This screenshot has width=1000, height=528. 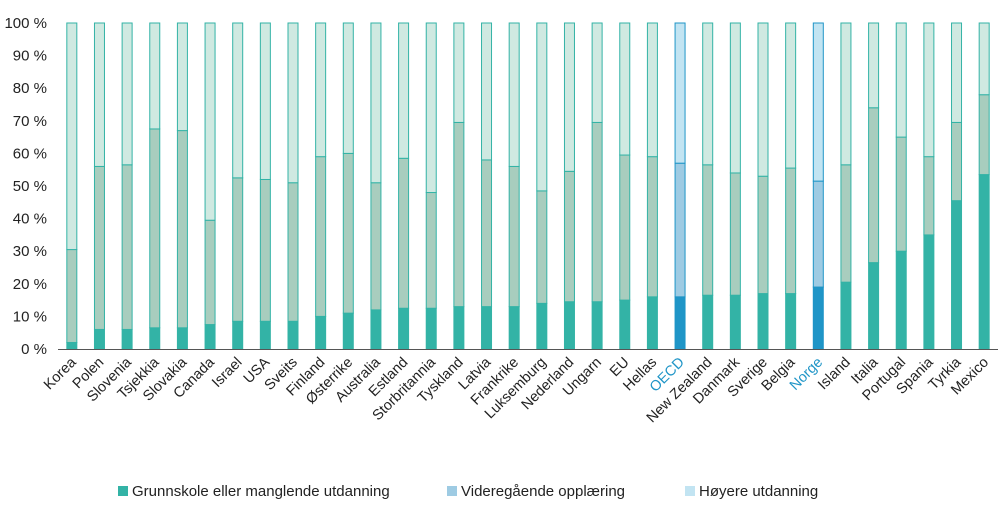 What do you see at coordinates (261, 491) in the screenshot?
I see `legend-label: Grunnskole eller manglende utdanning` at bounding box center [261, 491].